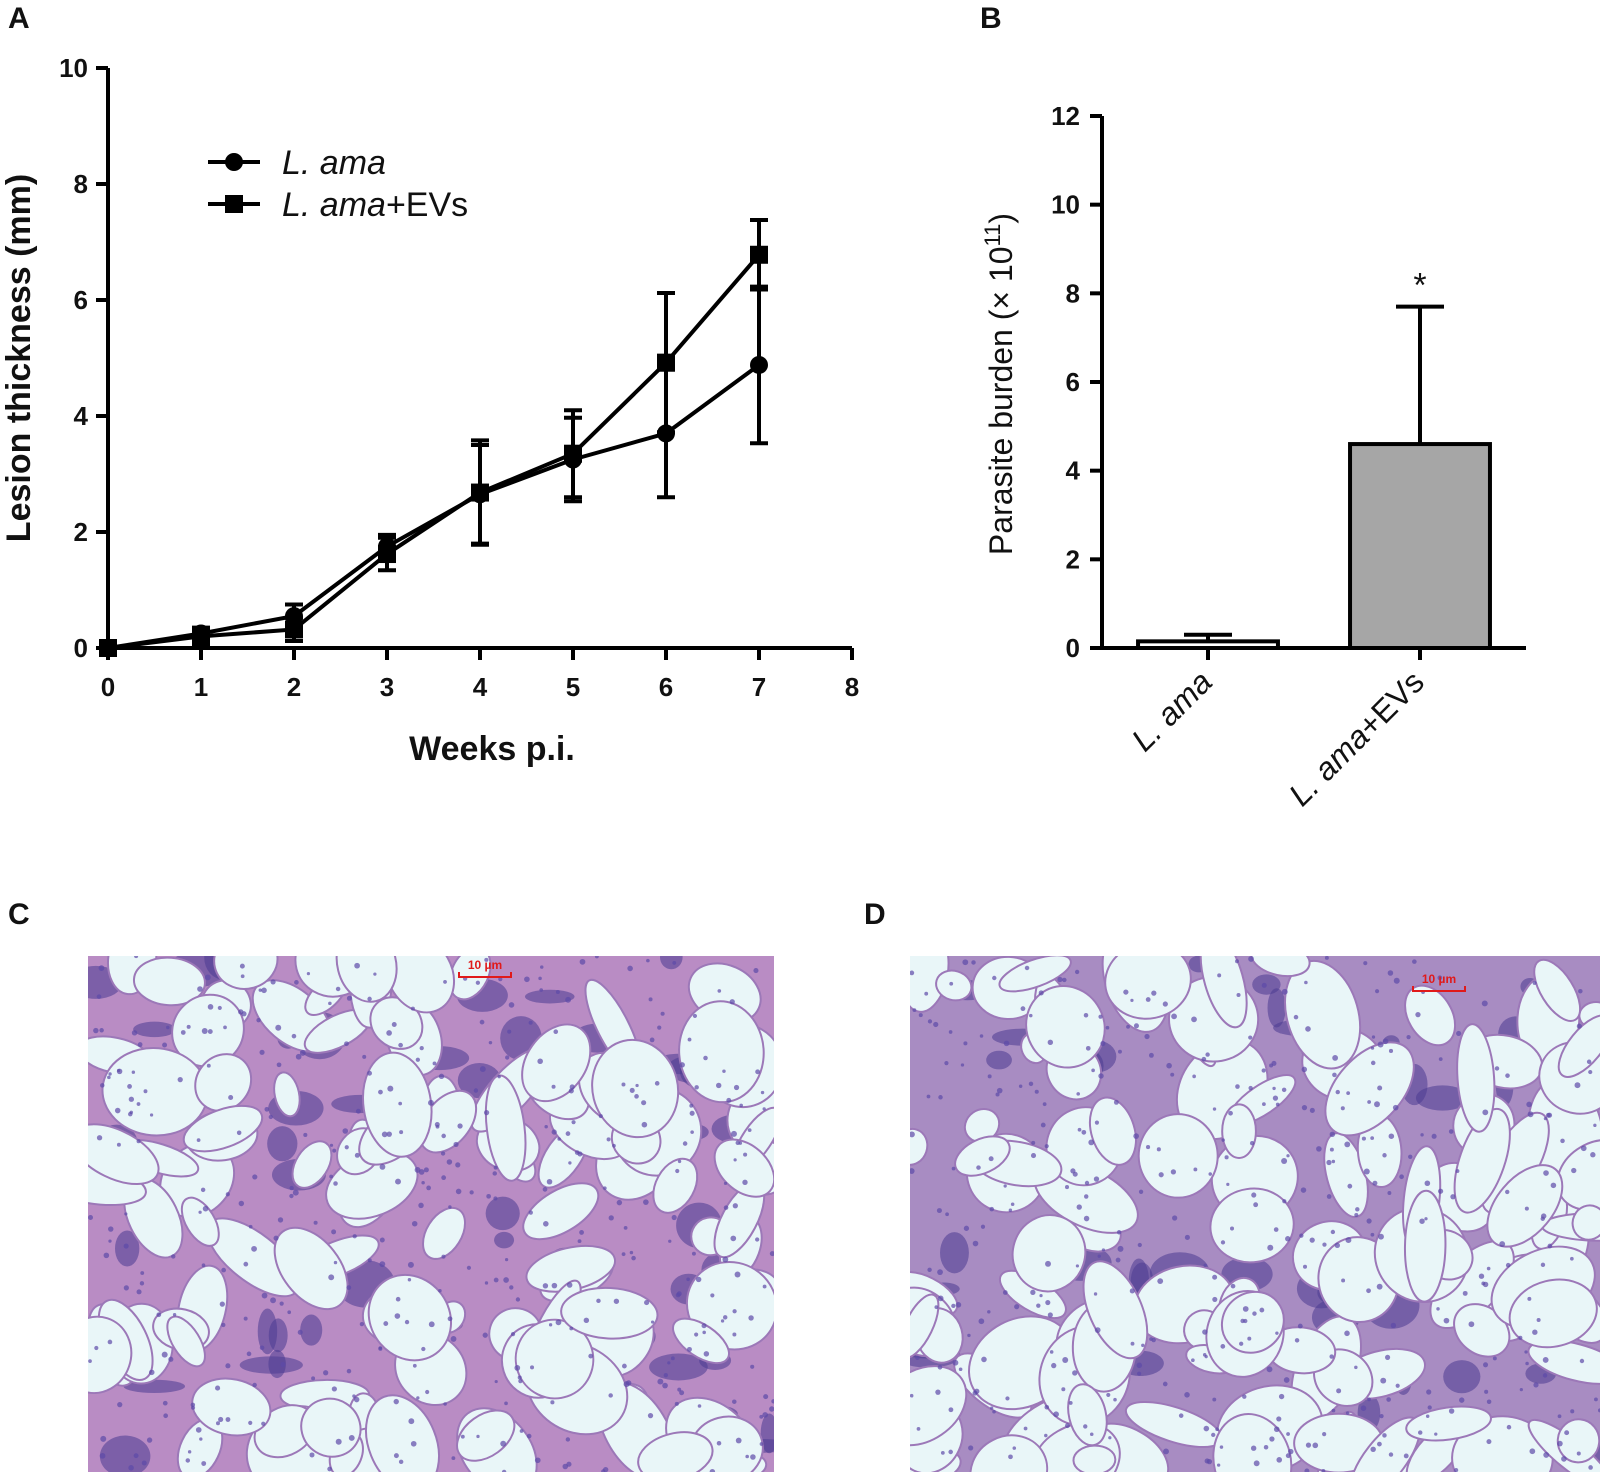 This screenshot has width=1600, height=1474. I want to click on y-tick-label: 0, so click(1073, 648).